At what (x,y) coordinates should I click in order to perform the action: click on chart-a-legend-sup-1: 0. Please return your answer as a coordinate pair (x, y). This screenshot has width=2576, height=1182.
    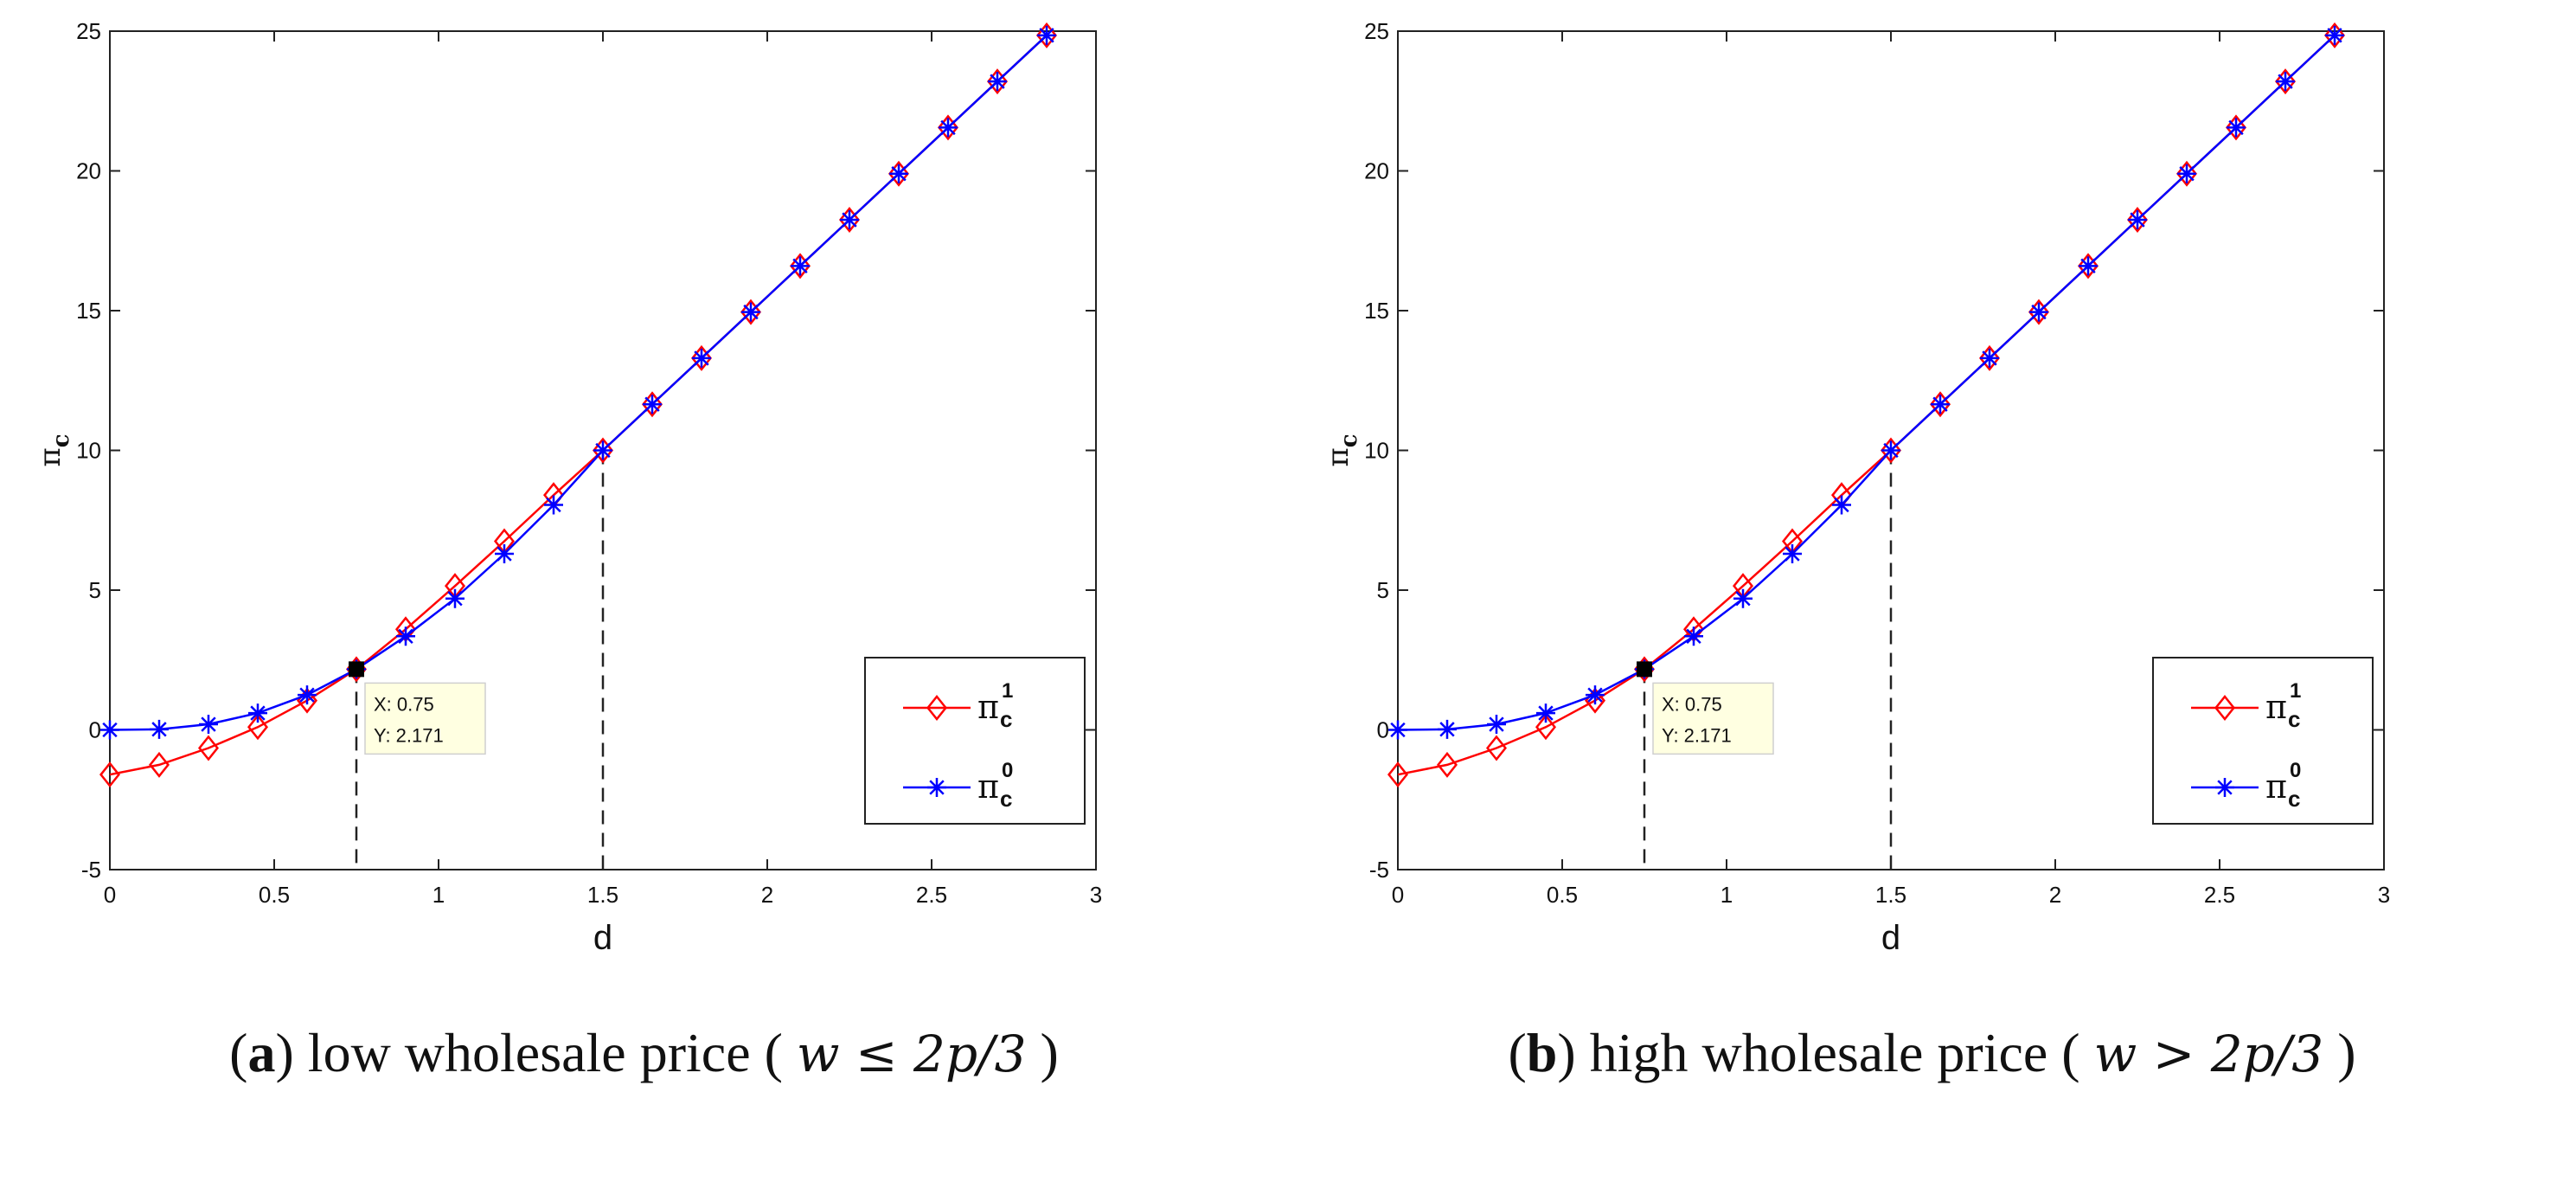
    Looking at the image, I should click on (1008, 770).